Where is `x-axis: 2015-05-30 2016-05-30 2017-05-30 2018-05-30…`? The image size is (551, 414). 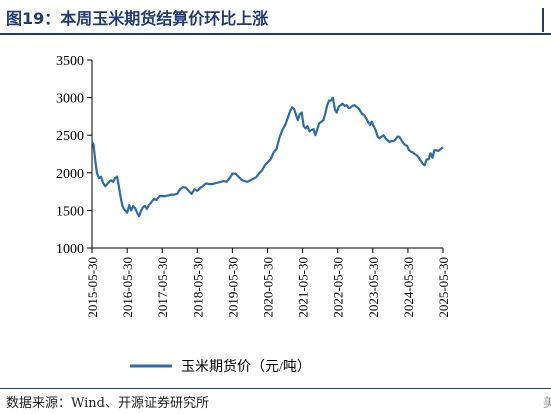 x-axis: 2015-05-30 2016-05-30 2017-05-30 2018-05-30… is located at coordinates (268, 282).